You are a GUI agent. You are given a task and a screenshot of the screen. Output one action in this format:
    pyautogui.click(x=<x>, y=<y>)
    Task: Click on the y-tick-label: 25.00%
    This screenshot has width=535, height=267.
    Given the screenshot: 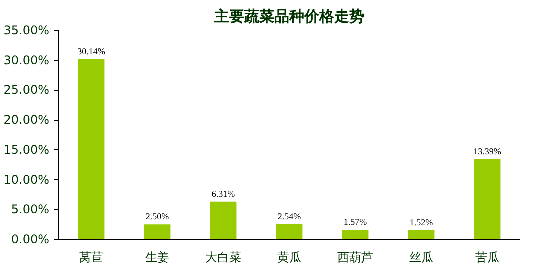 What is the action you would take?
    pyautogui.click(x=27, y=90)
    